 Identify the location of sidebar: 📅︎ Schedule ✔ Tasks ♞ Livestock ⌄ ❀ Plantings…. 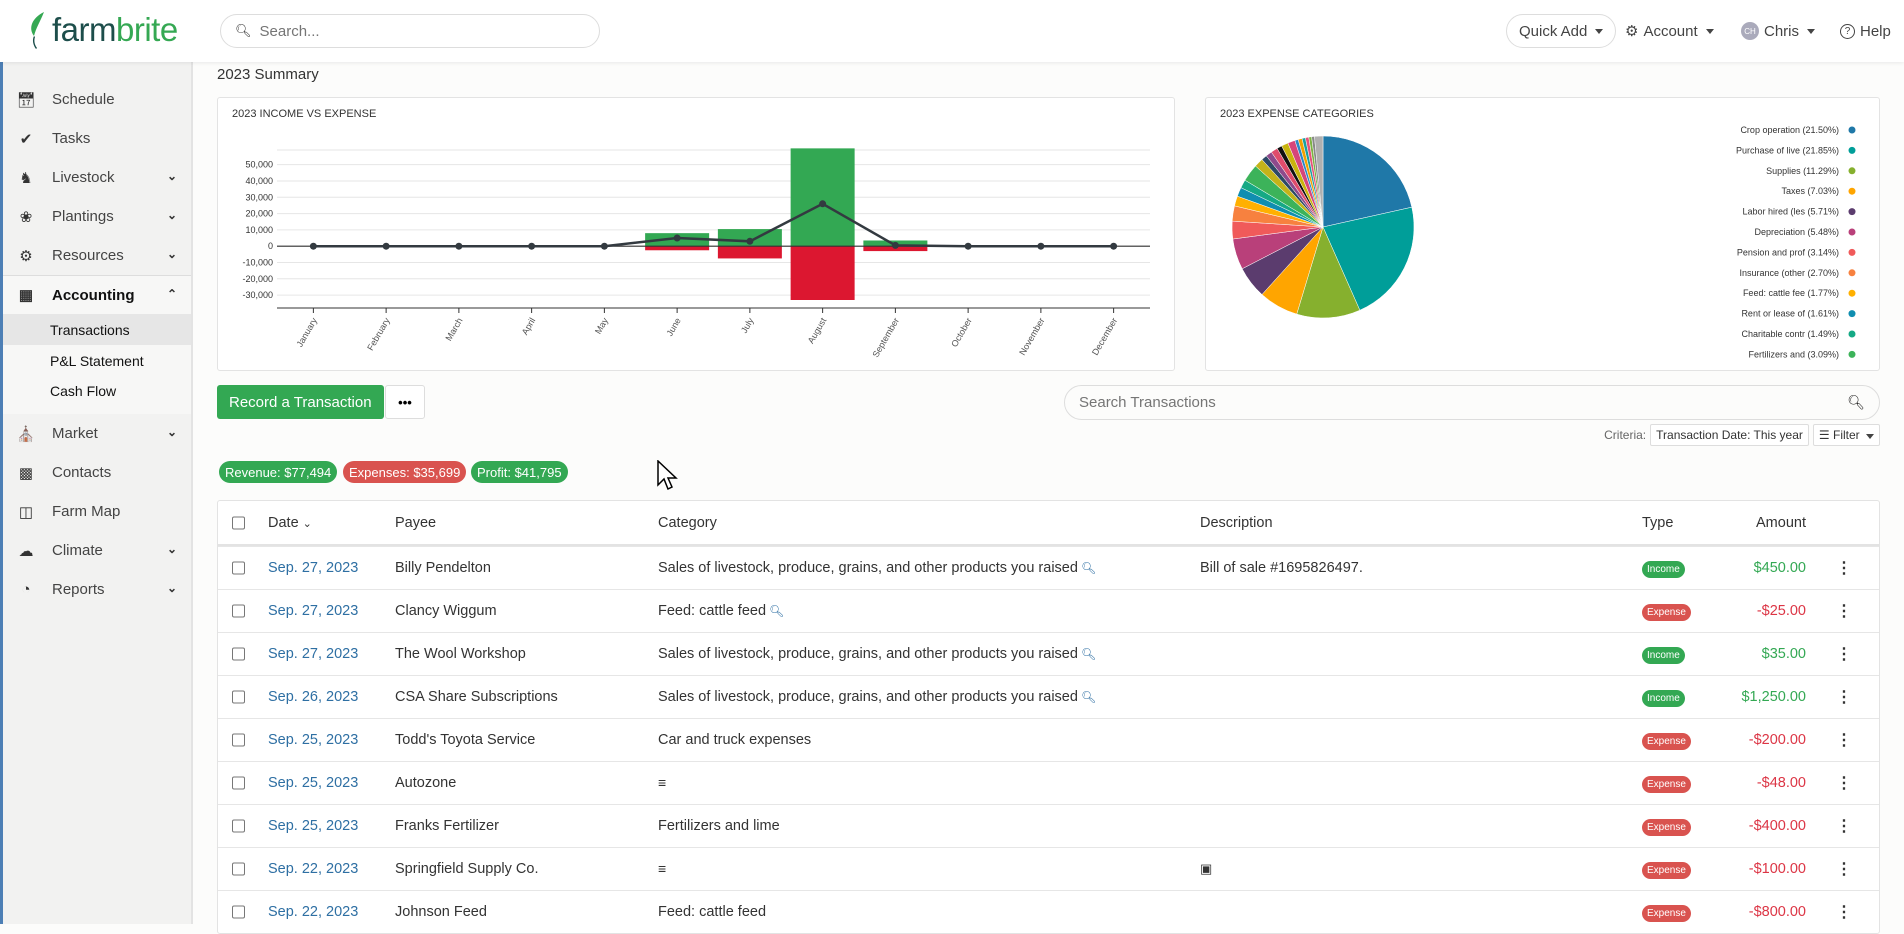
(96, 493).